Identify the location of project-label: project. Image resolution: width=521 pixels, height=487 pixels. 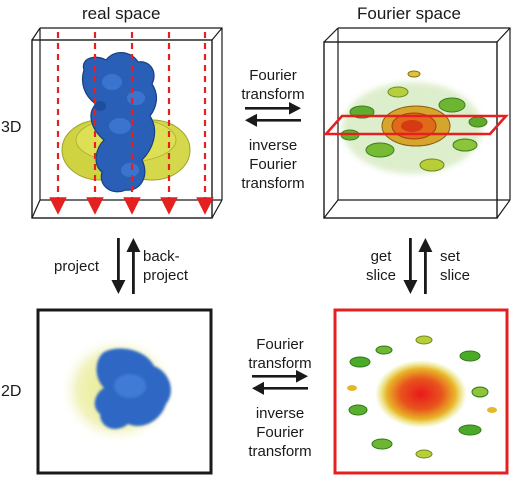
(77, 266).